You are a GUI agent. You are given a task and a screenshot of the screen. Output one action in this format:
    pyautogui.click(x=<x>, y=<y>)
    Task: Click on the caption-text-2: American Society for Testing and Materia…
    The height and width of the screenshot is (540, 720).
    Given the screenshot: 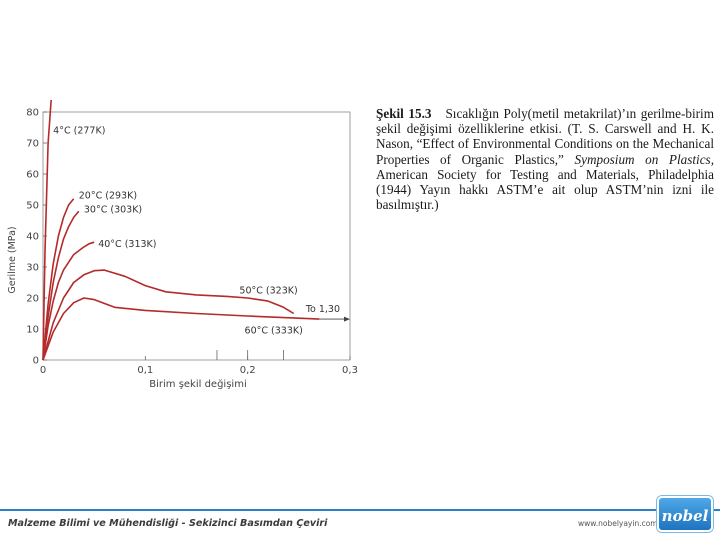 What is the action you would take?
    pyautogui.click(x=545, y=189)
    